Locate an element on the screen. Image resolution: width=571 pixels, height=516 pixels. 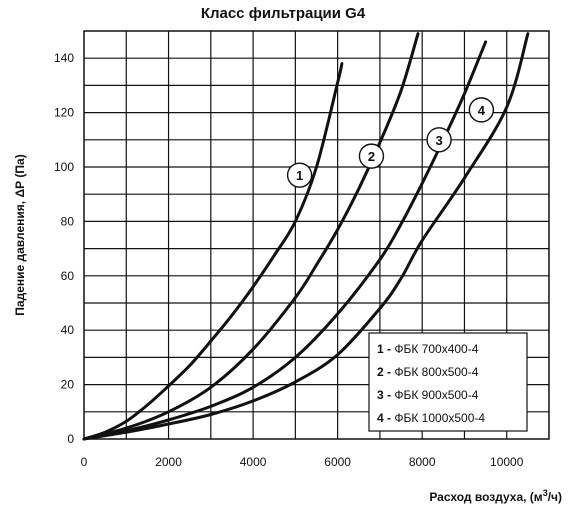
marker-label: 4 is located at coordinates (482, 110).